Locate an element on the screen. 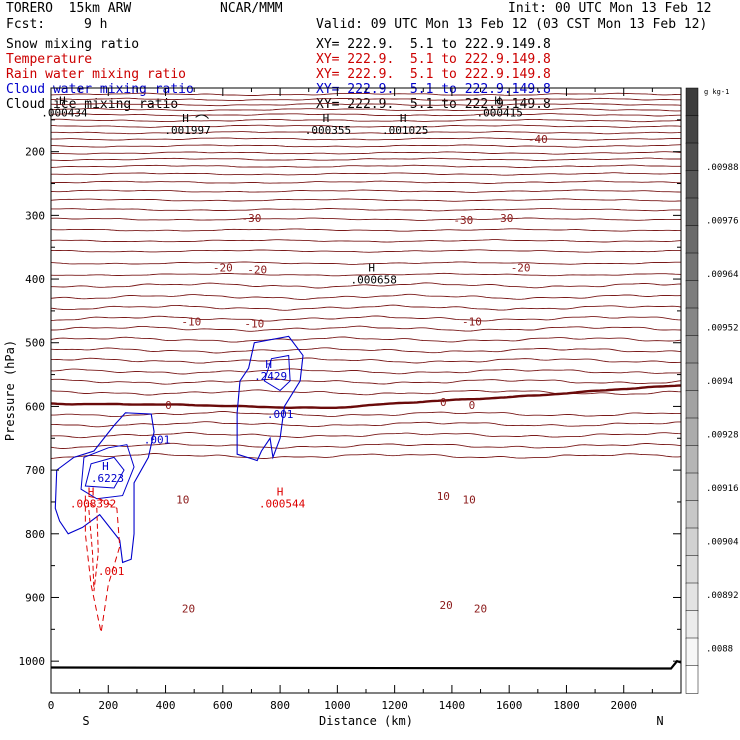  high-value: .008392 is located at coordinates (93, 504).